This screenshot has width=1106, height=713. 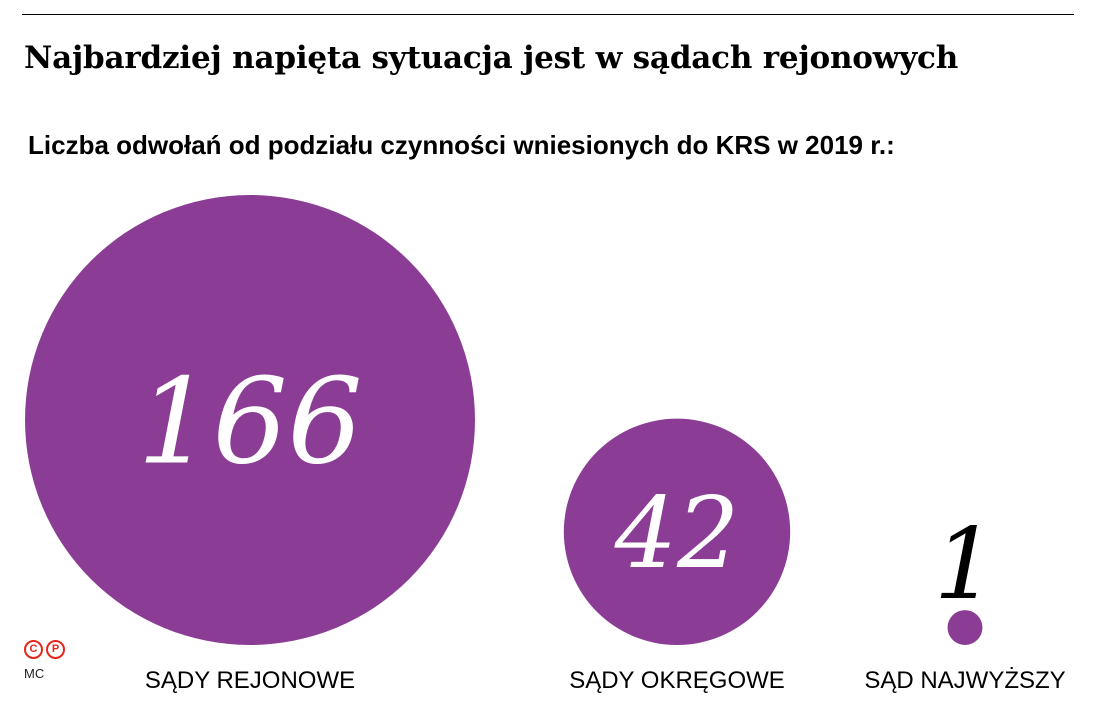 I want to click on copyright-icon: C, so click(x=33, y=649).